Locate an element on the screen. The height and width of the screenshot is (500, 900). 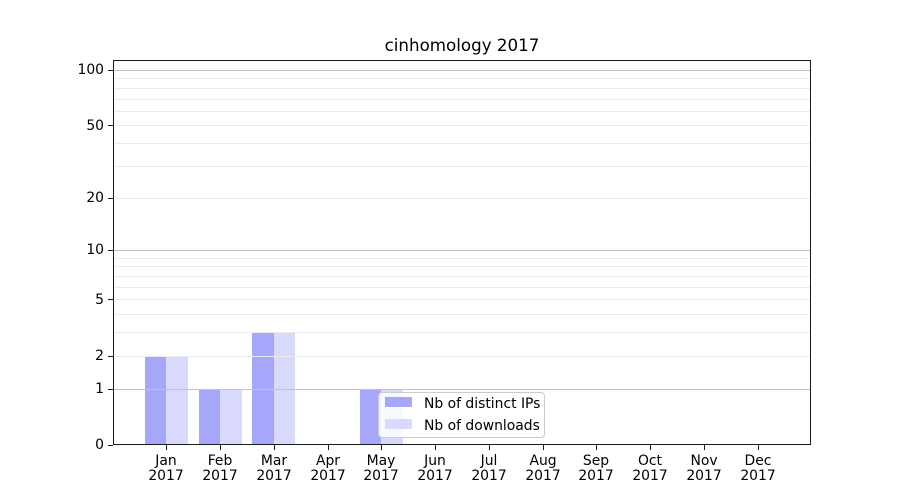
gridline-y-10-major is located at coordinates (462, 250).